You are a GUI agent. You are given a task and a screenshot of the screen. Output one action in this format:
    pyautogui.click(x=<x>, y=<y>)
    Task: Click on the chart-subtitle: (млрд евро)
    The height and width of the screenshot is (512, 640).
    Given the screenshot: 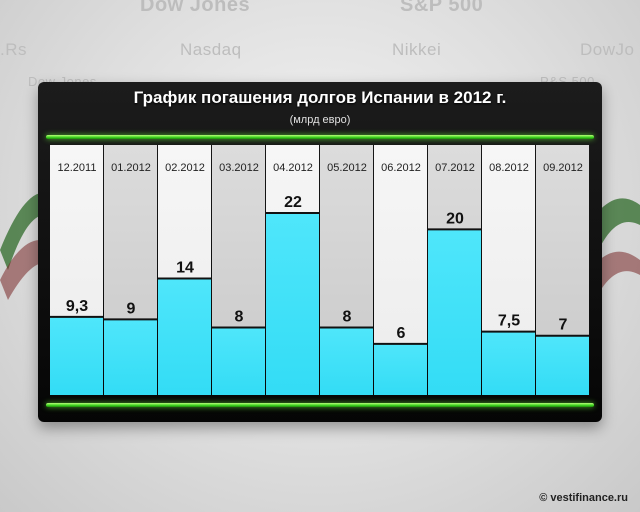 What is the action you would take?
    pyautogui.click(x=320, y=120)
    